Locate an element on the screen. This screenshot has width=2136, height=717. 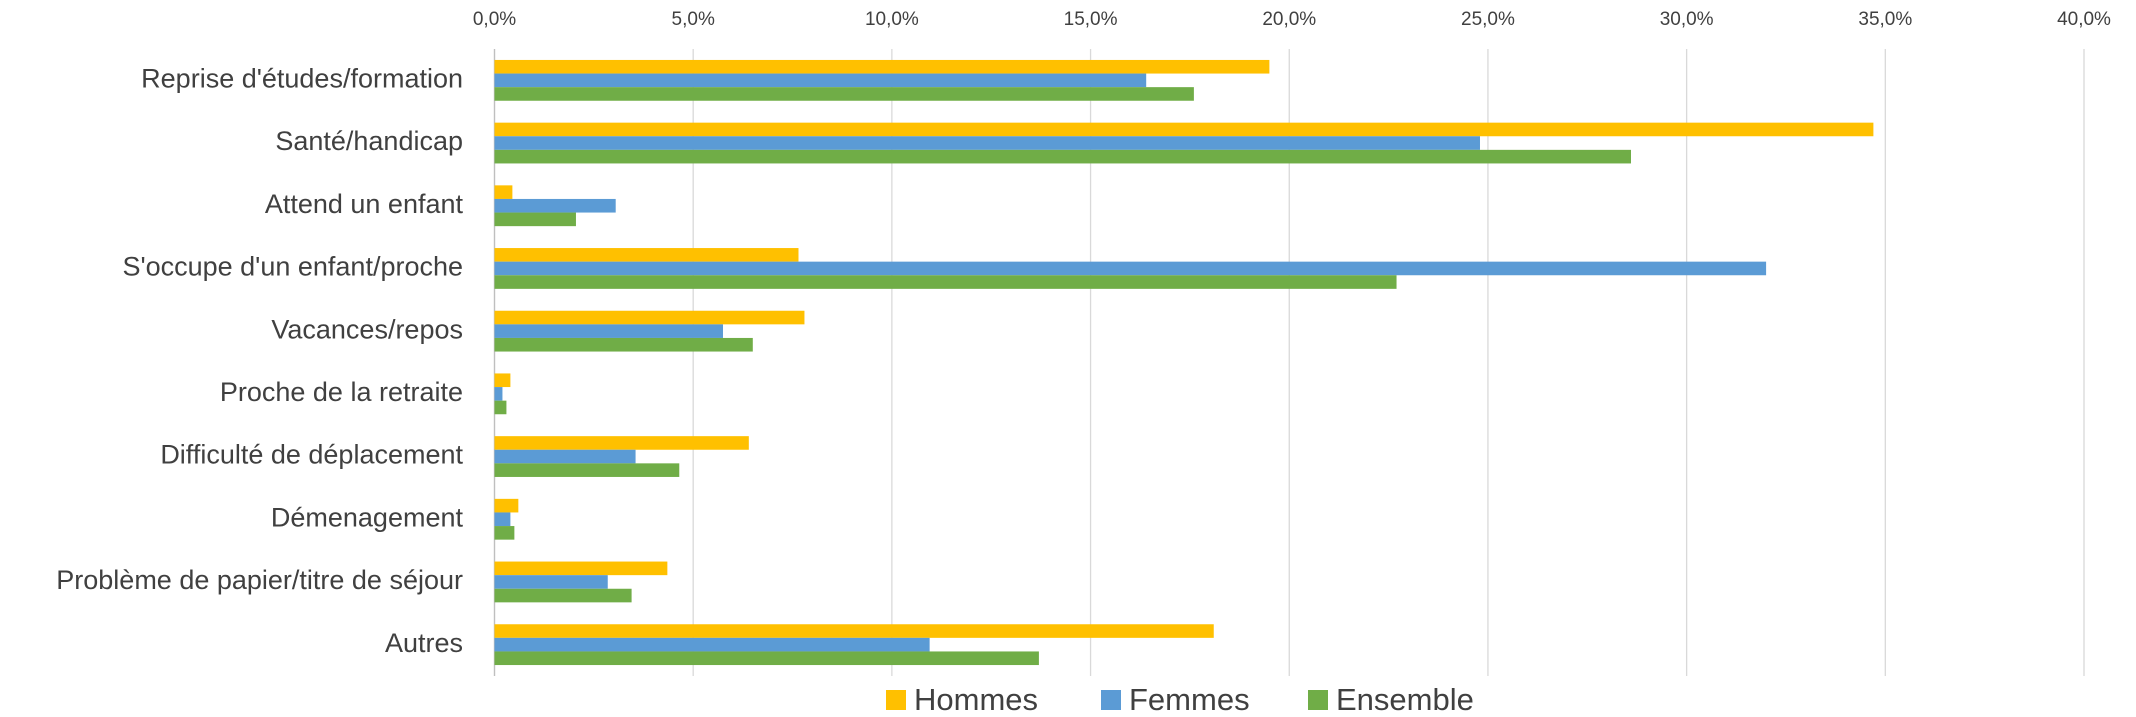
y-tick-label: Démenagement is located at coordinates (367, 517).